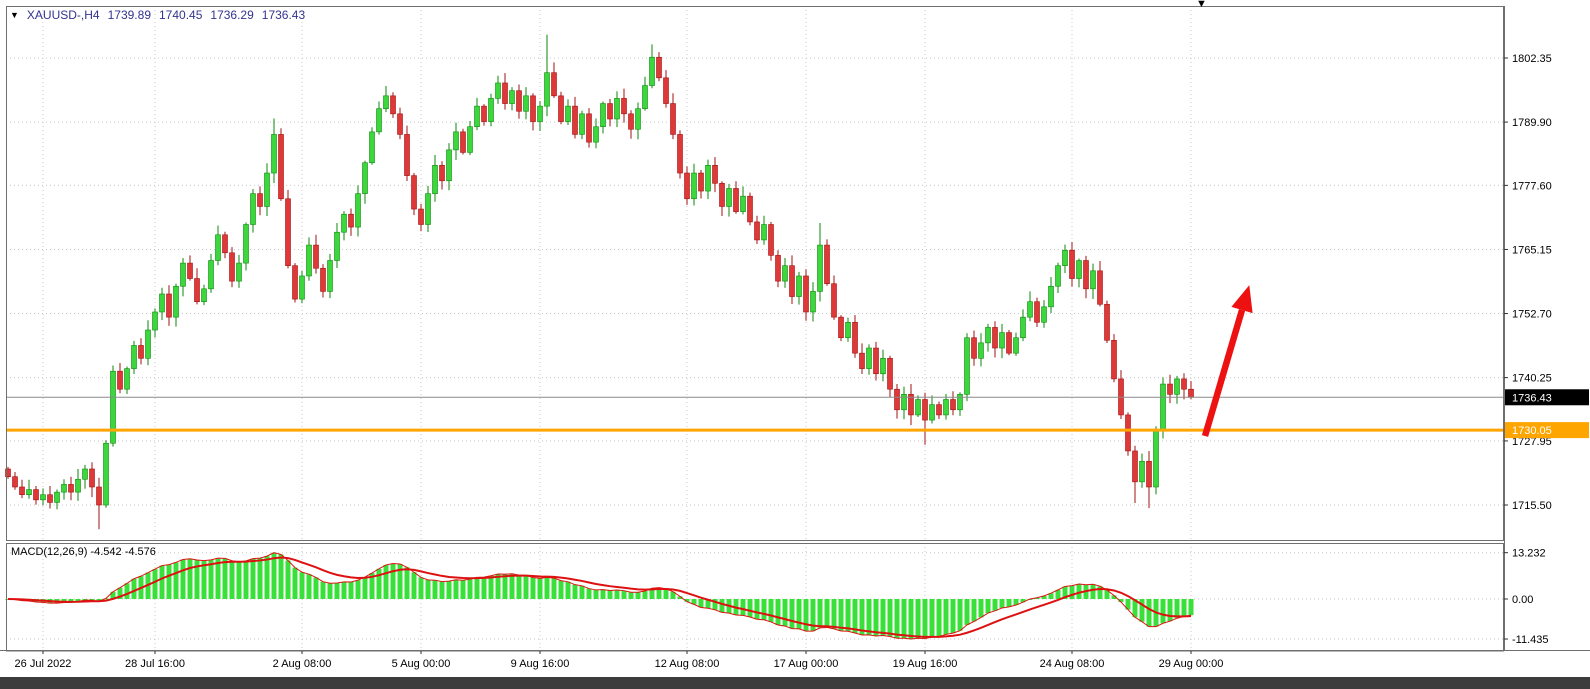 Image resolution: width=1590 pixels, height=689 pixels. Describe the element at coordinates (1522, 600) in the screenshot. I see `macd-tick-label: 0.00` at that location.